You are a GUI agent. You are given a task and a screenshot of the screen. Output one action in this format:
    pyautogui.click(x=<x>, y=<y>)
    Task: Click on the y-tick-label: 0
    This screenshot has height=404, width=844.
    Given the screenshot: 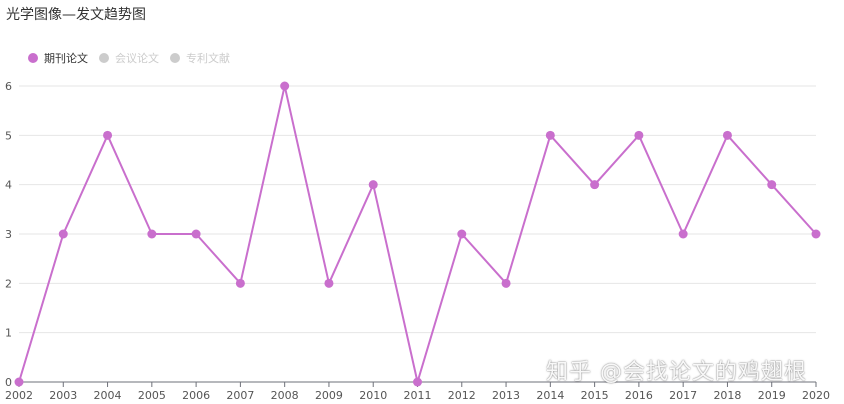 What is the action you would take?
    pyautogui.click(x=8, y=382)
    